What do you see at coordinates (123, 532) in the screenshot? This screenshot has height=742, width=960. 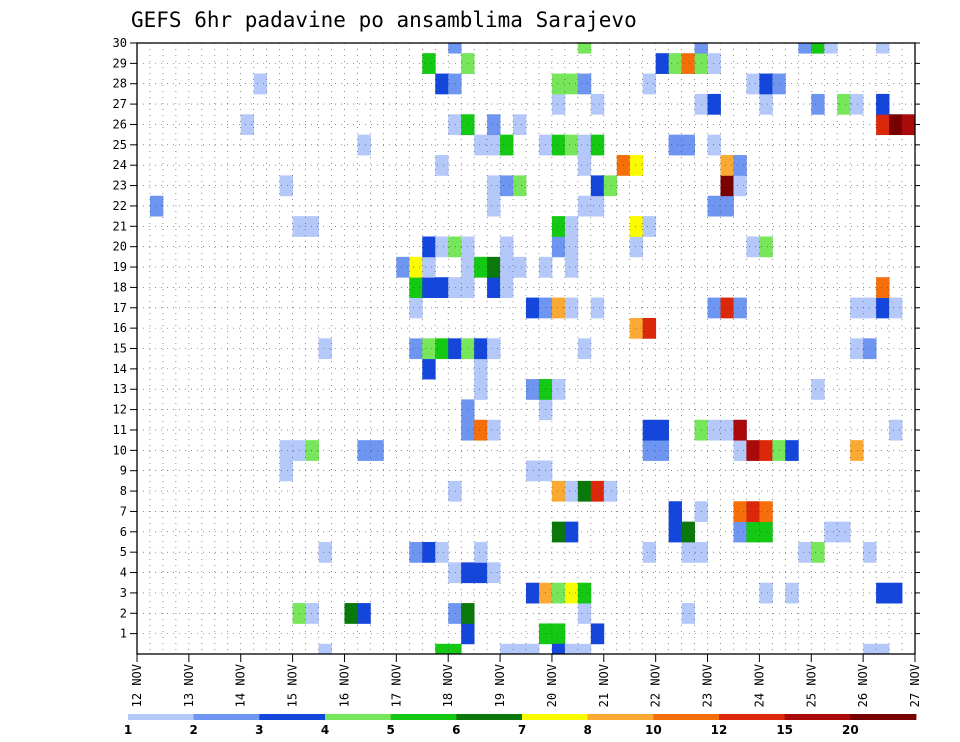 I see `y-tick-label: 6` at bounding box center [123, 532].